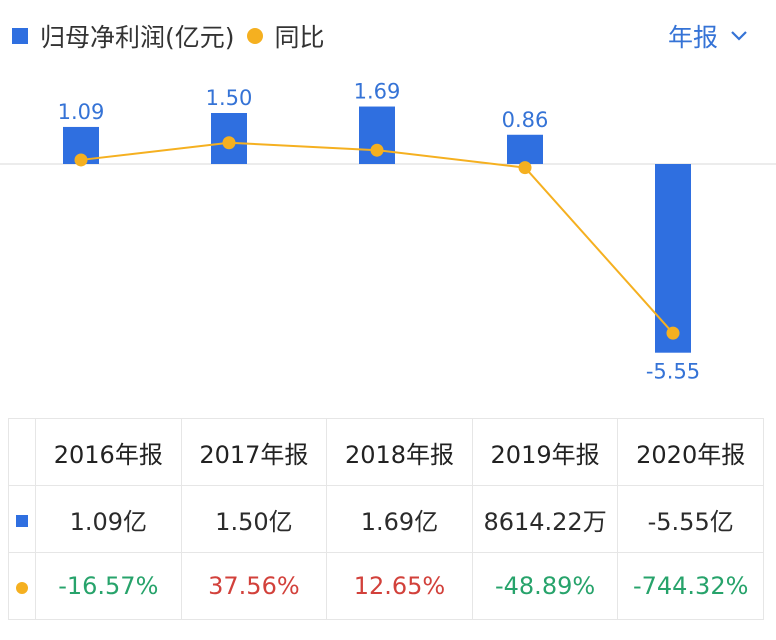 This screenshot has width=776, height=640. What do you see at coordinates (525, 168) in the screenshot?
I see `yoy-point-2019年报` at bounding box center [525, 168].